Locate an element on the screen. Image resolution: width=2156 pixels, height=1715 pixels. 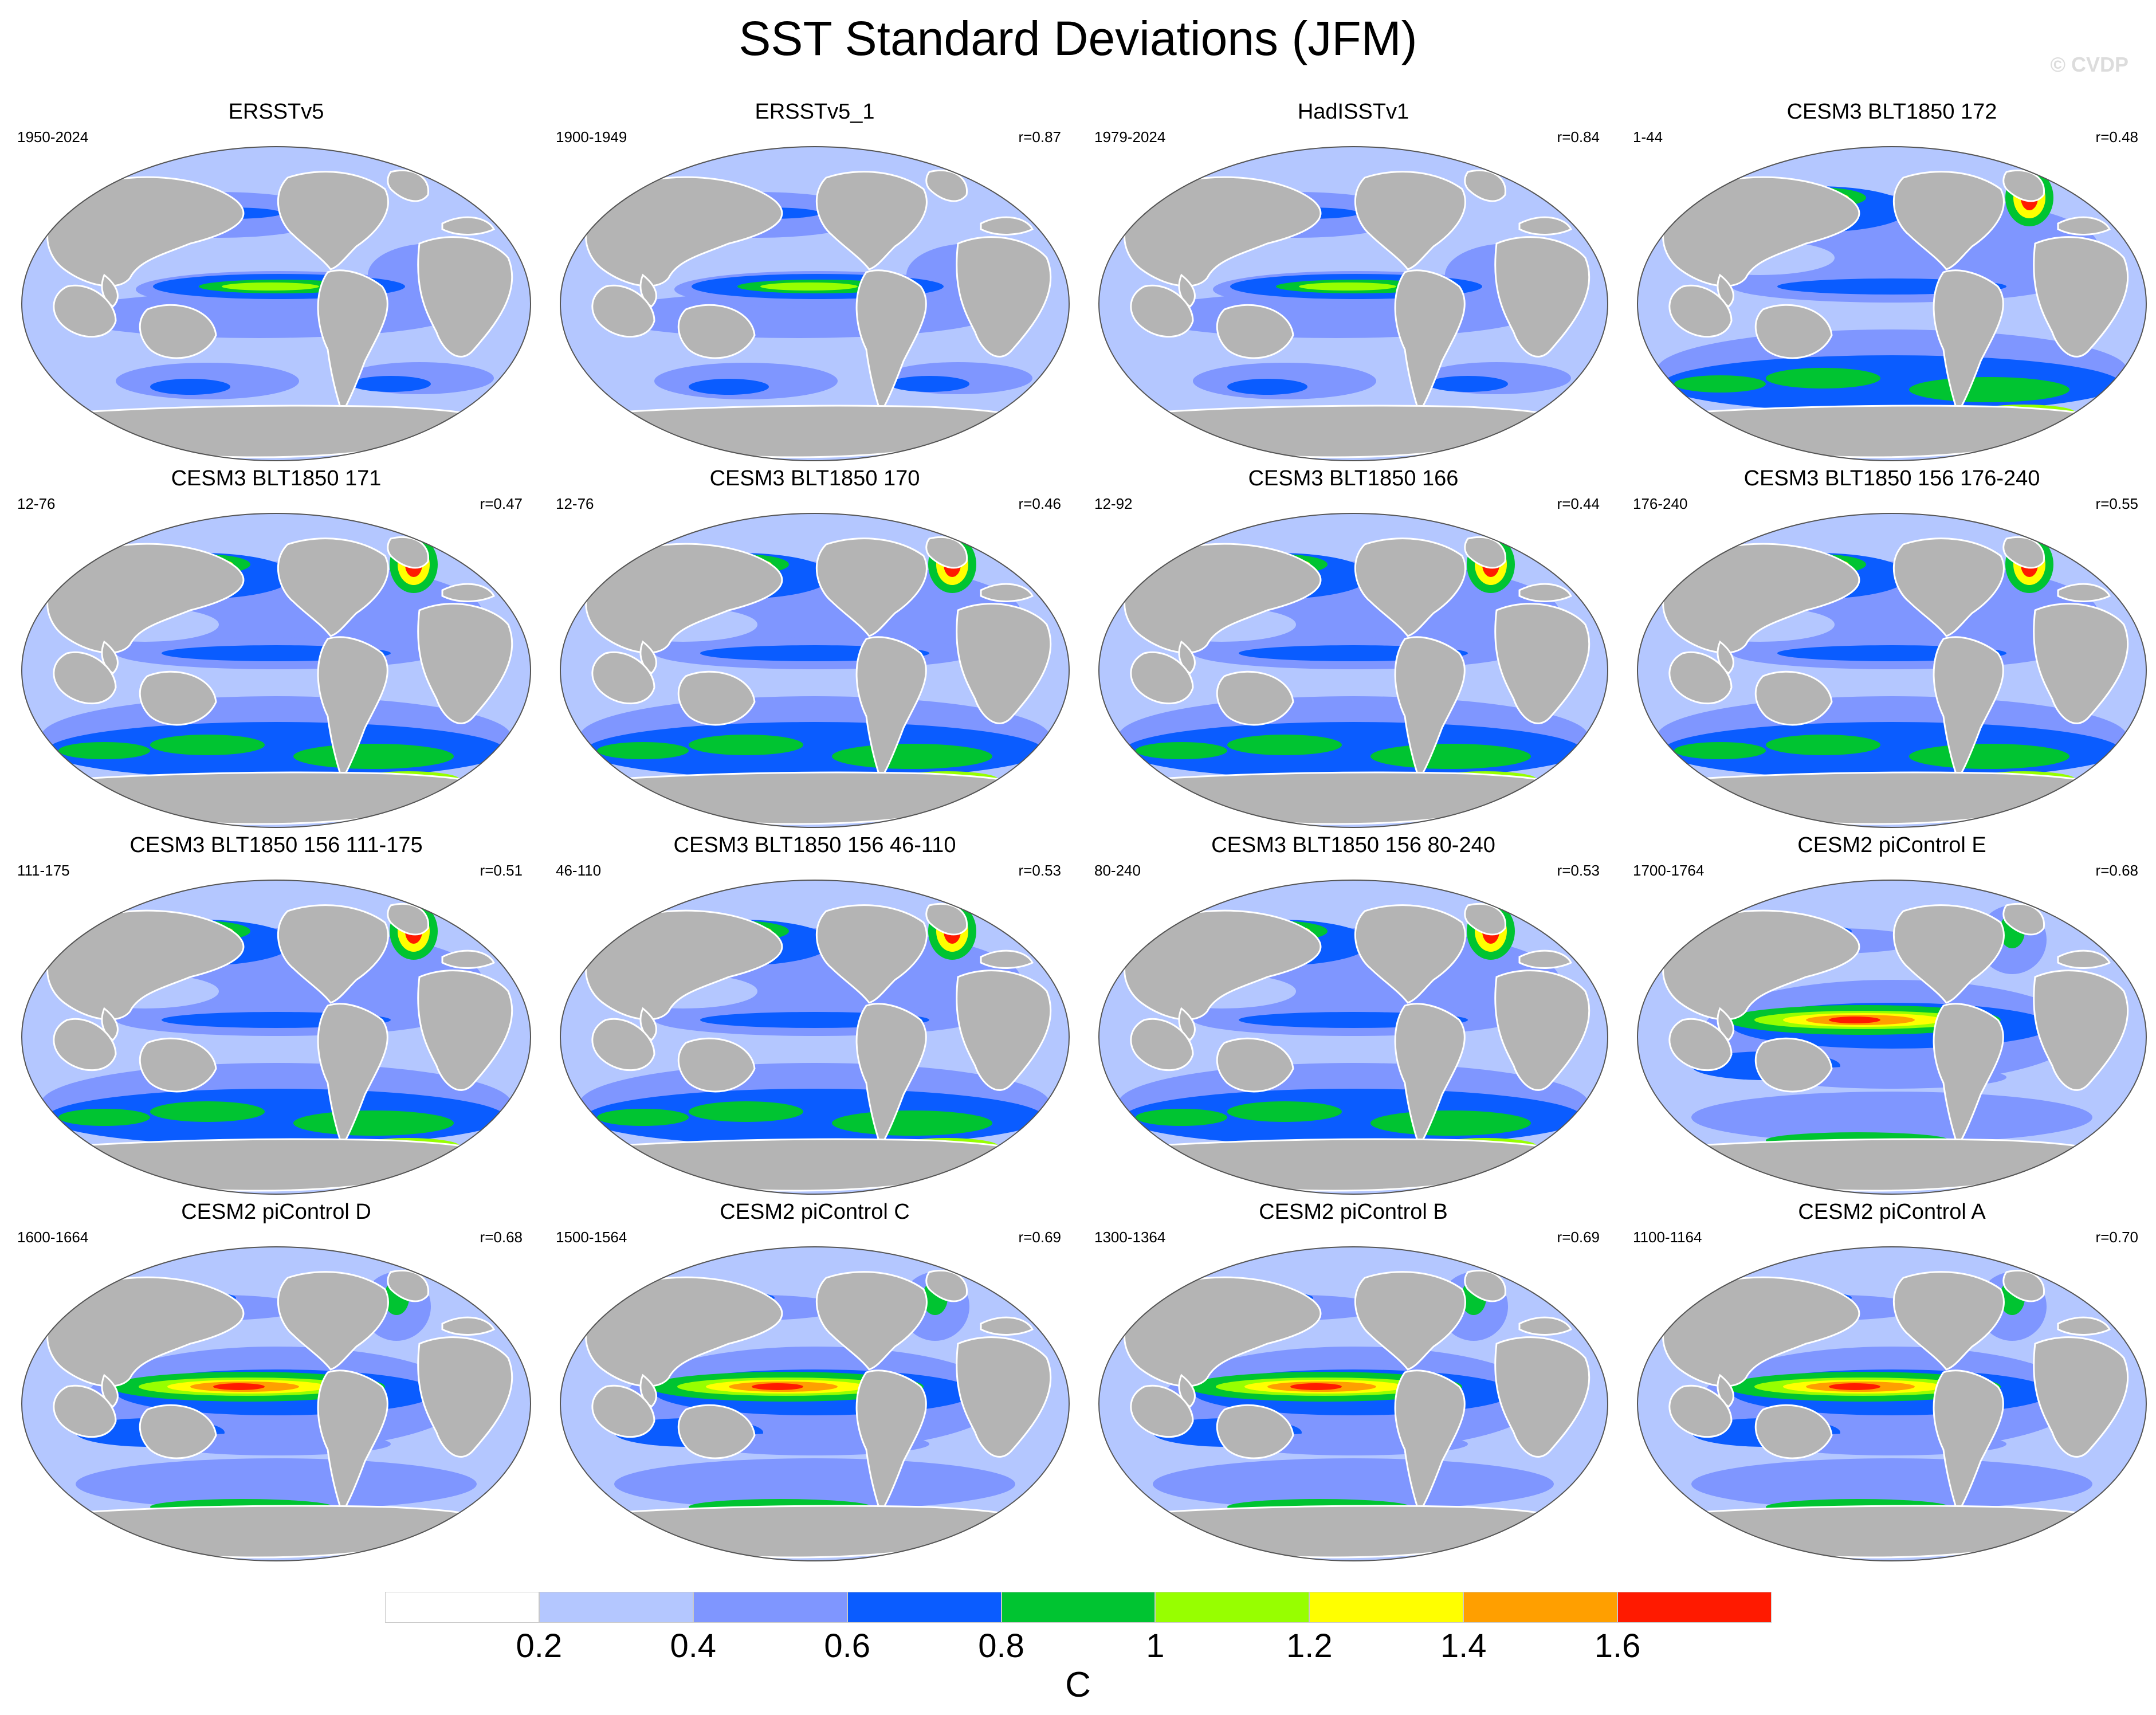
panel-correlation: r=0.44 is located at coordinates (1578, 503).